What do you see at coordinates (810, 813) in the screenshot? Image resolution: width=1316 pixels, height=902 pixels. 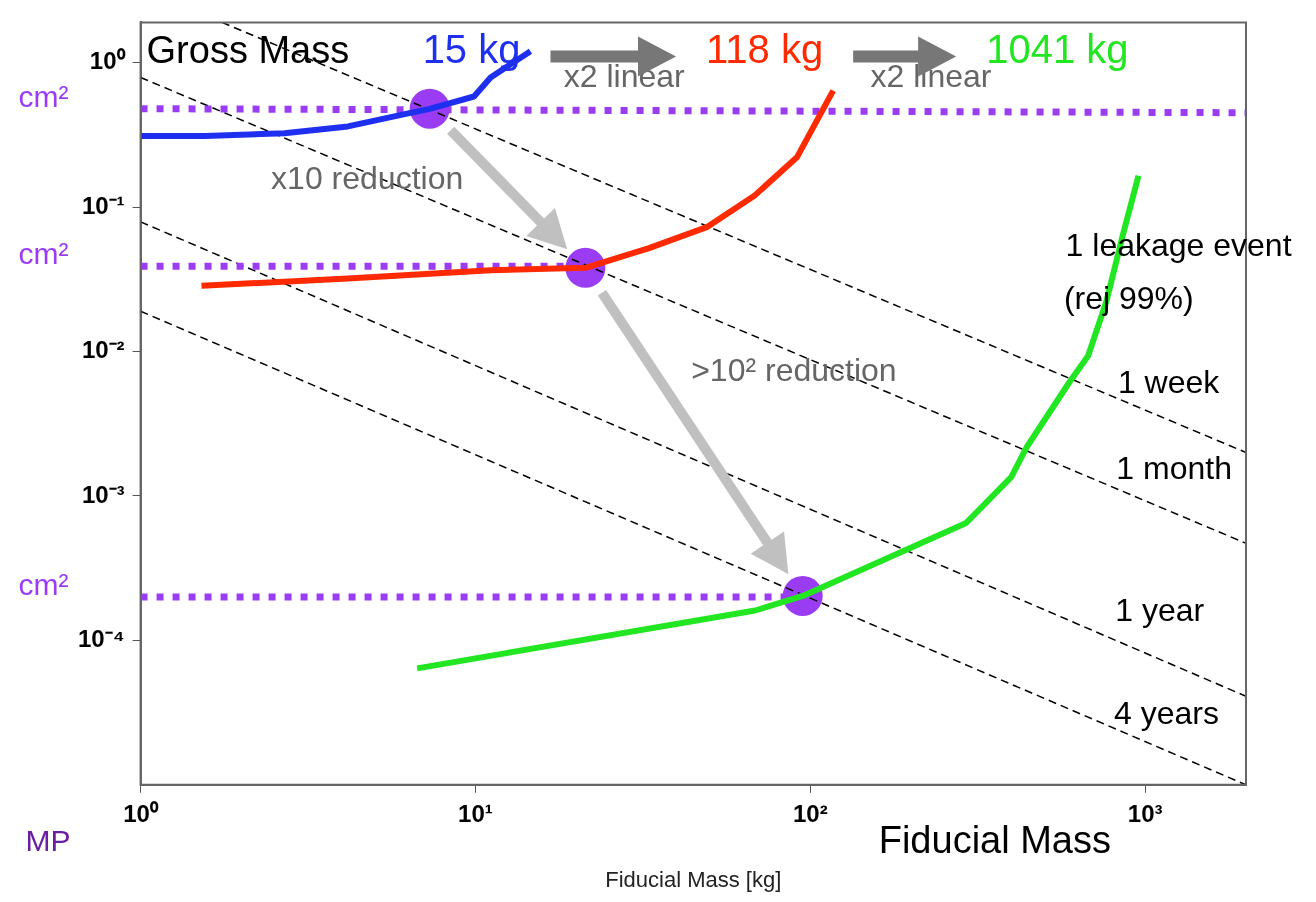 I see `x-tick-label: 10²` at bounding box center [810, 813].